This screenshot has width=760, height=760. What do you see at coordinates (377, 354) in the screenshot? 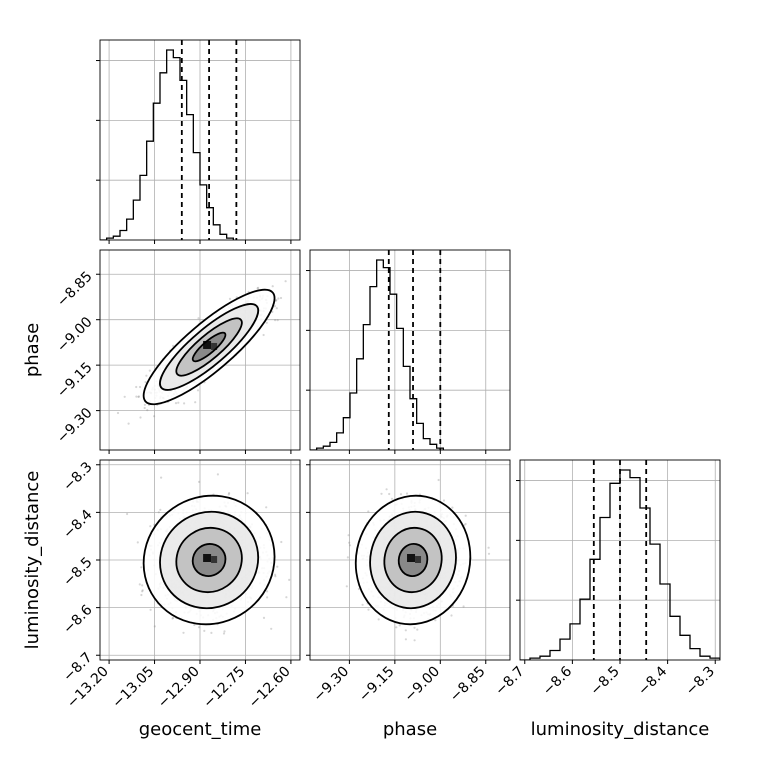
I see `histogram-step-phase` at bounding box center [377, 354].